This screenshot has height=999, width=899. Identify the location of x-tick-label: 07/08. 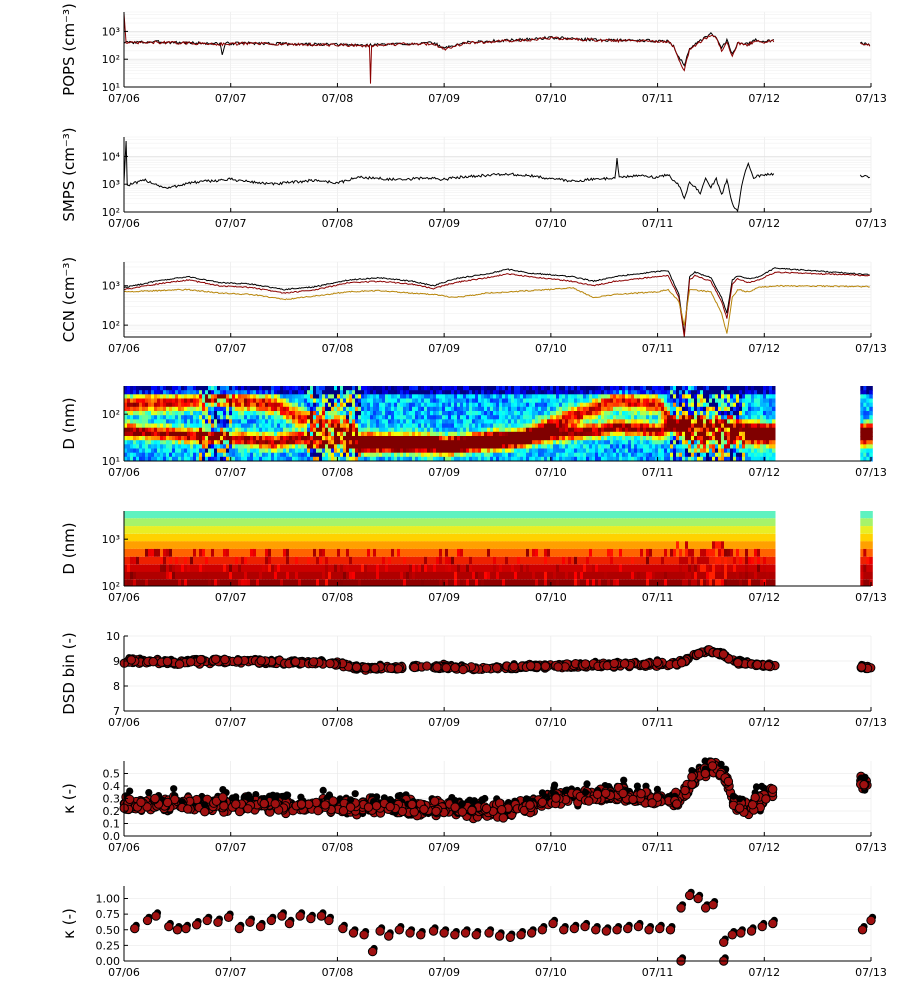
(338, 472).